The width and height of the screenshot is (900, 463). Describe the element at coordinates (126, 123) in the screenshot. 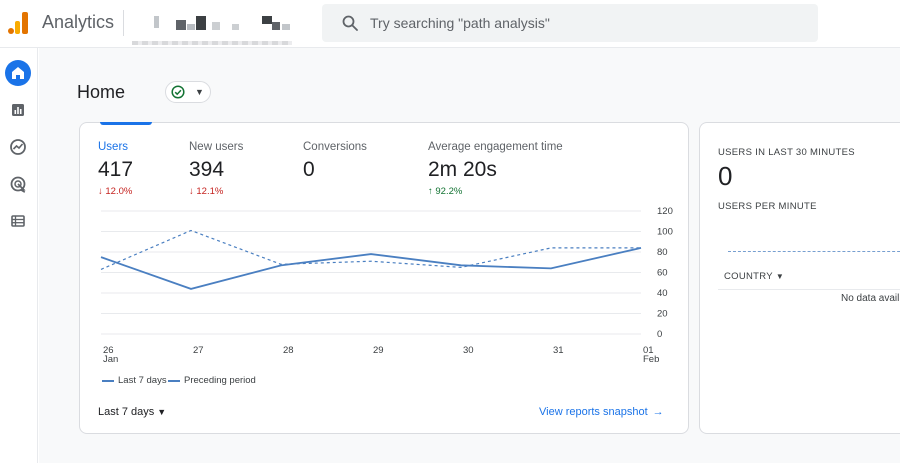

I see `active-tab-indicator` at that location.